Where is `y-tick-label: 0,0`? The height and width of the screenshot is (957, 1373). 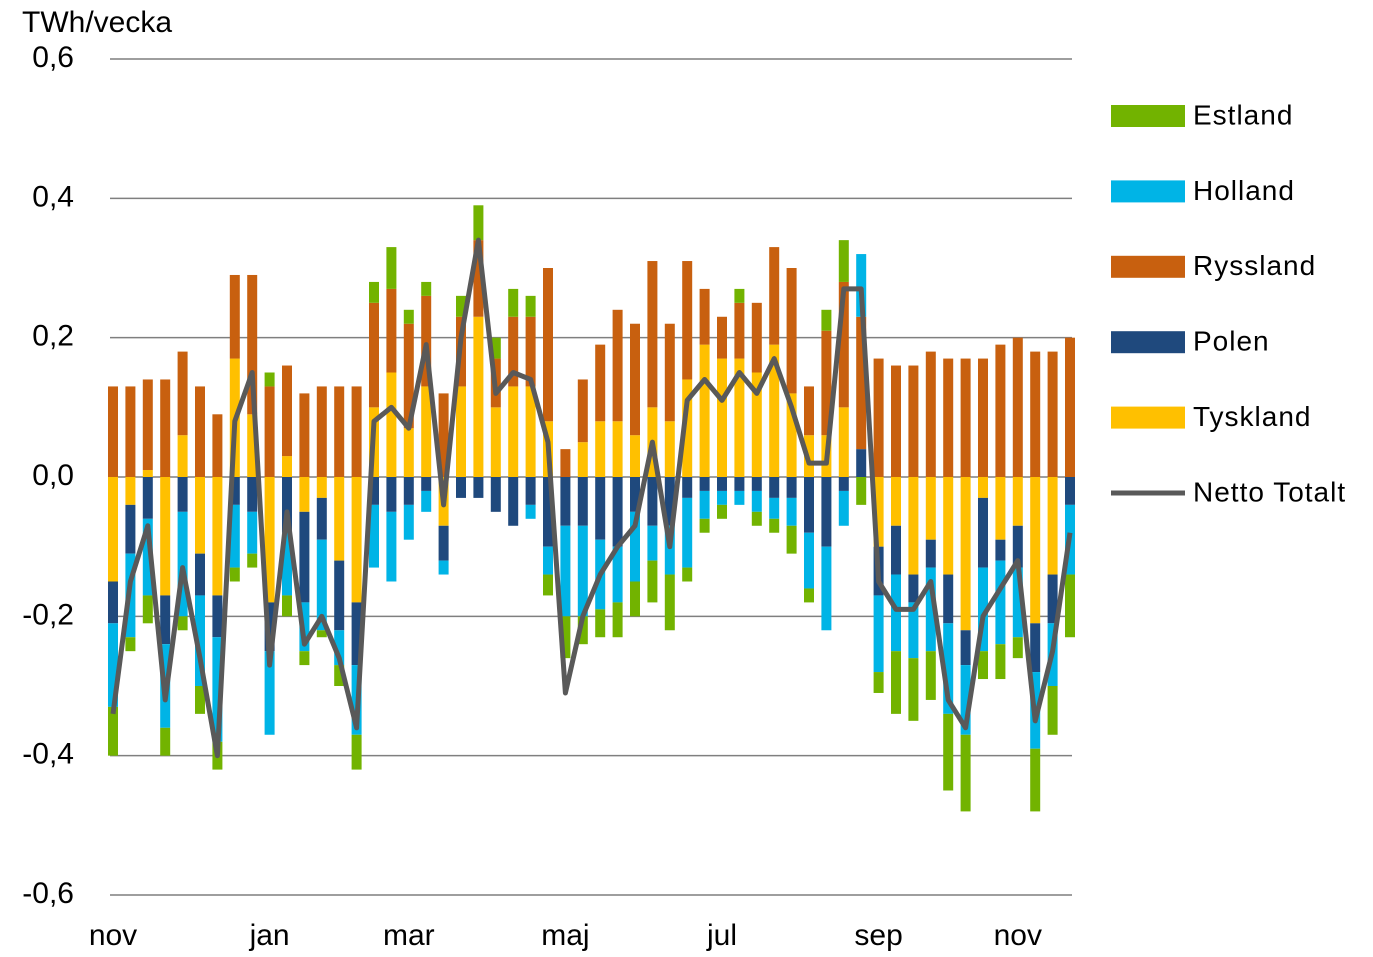 y-tick-label: 0,0 is located at coordinates (53, 475).